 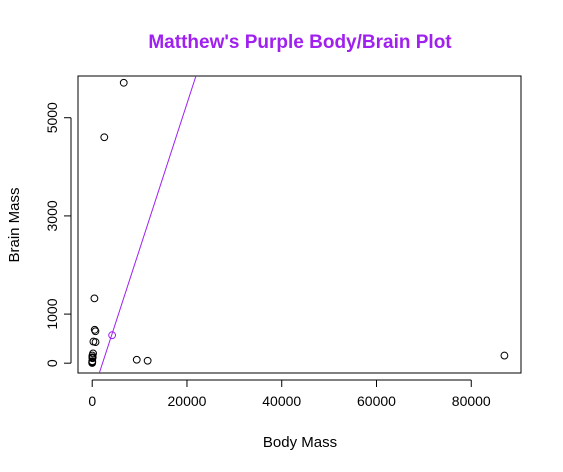 I want to click on y-tick-label: 5000, so click(x=52, y=117).